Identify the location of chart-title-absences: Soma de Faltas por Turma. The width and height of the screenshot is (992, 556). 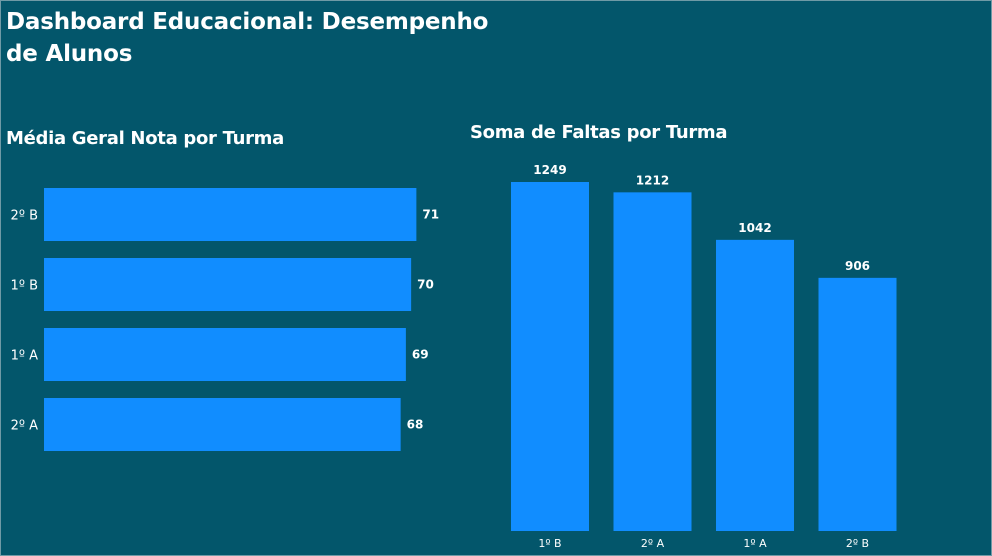
(599, 132).